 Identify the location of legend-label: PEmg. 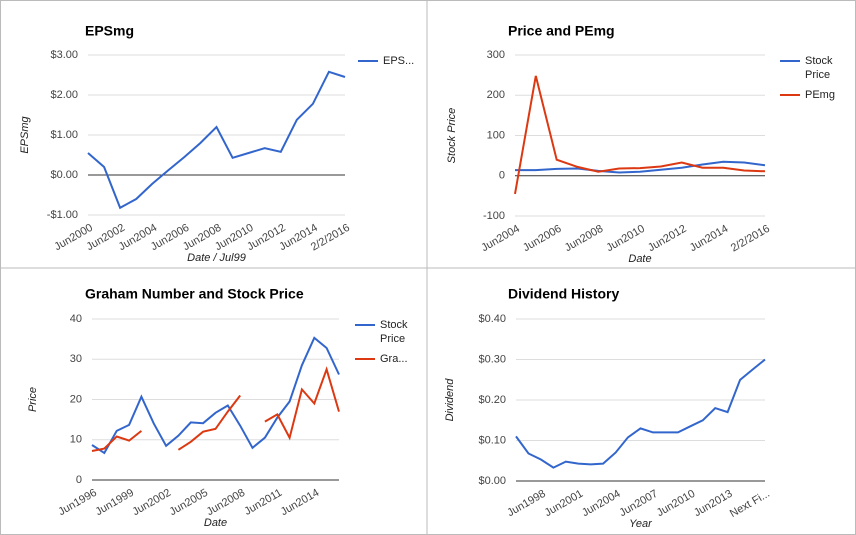
(820, 95).